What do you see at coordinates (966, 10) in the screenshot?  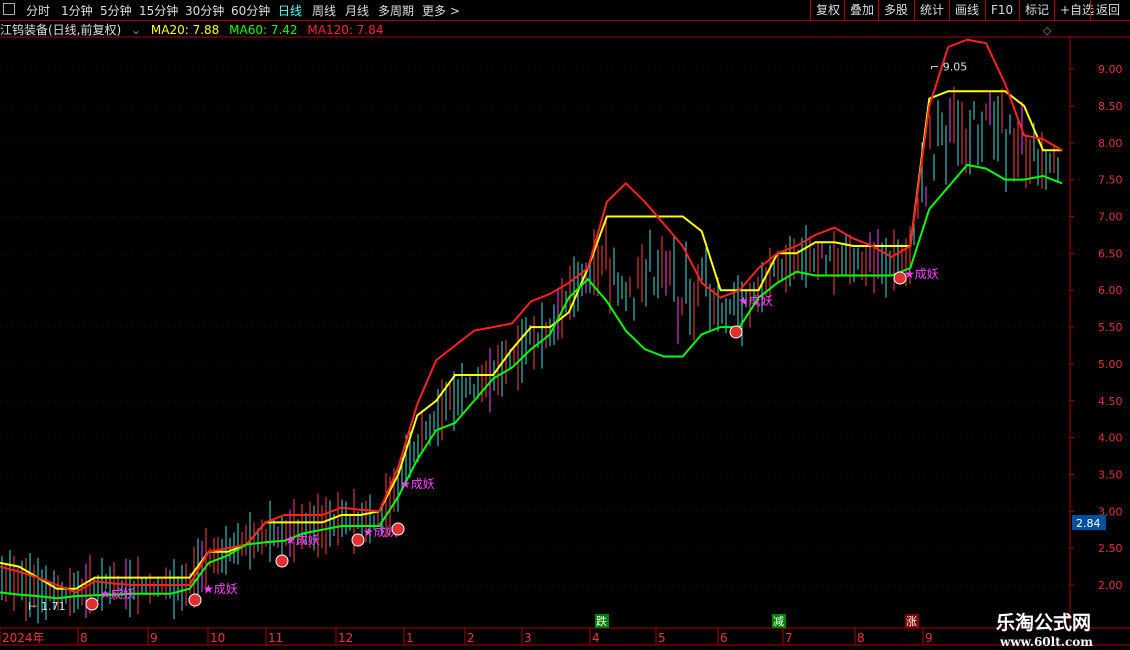 I see `draw-button: 画线` at bounding box center [966, 10].